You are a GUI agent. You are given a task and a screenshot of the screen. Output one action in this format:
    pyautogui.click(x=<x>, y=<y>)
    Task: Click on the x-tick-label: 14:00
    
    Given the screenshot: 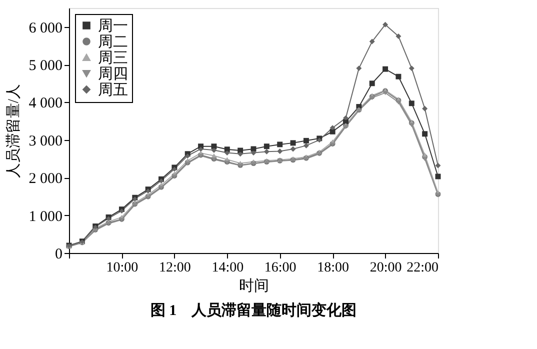 What is the action you would take?
    pyautogui.click(x=228, y=268)
    